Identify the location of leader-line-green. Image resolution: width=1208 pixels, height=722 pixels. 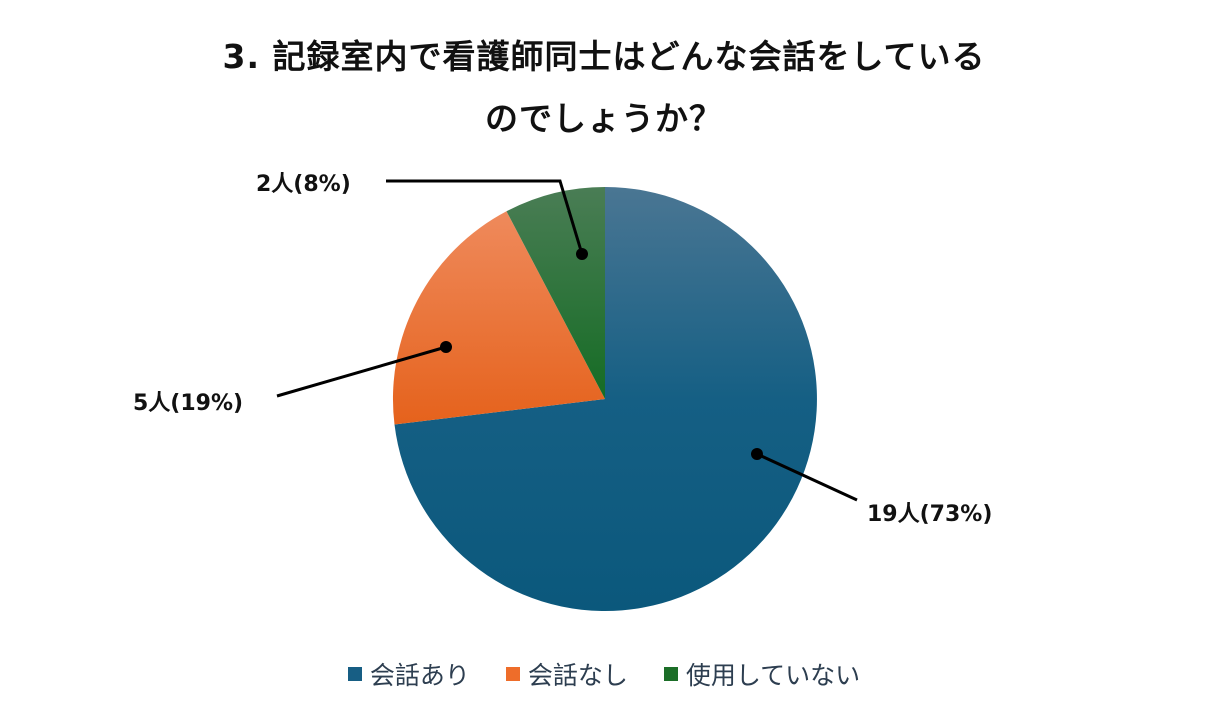
(485, 217).